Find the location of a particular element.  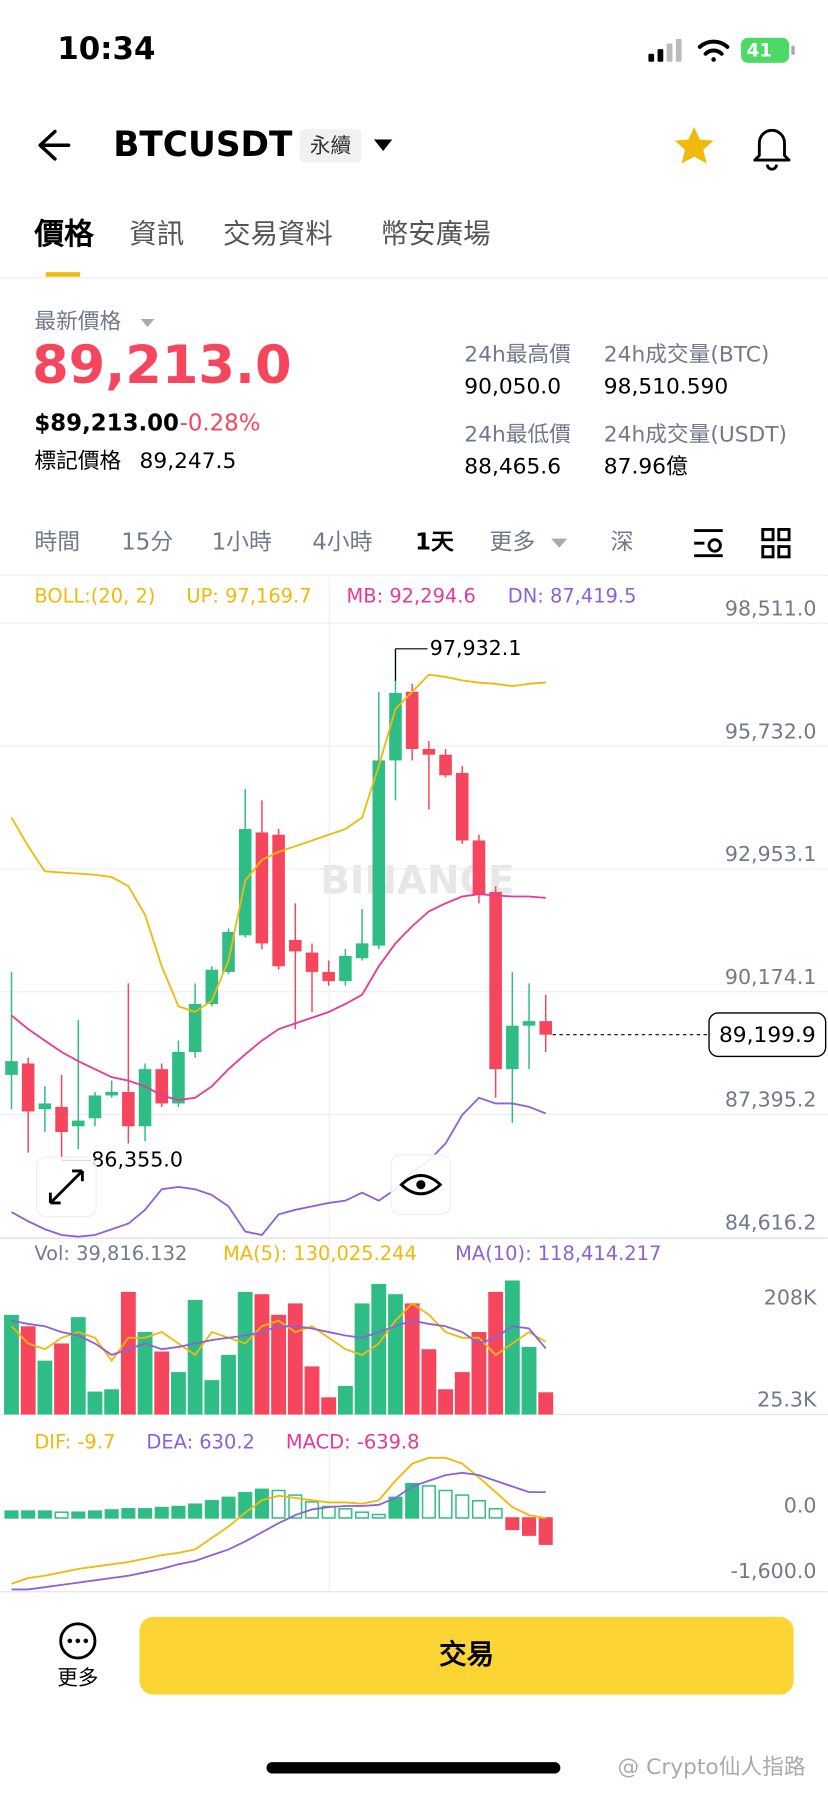

interval-dropdown is located at coordinates (559, 543).